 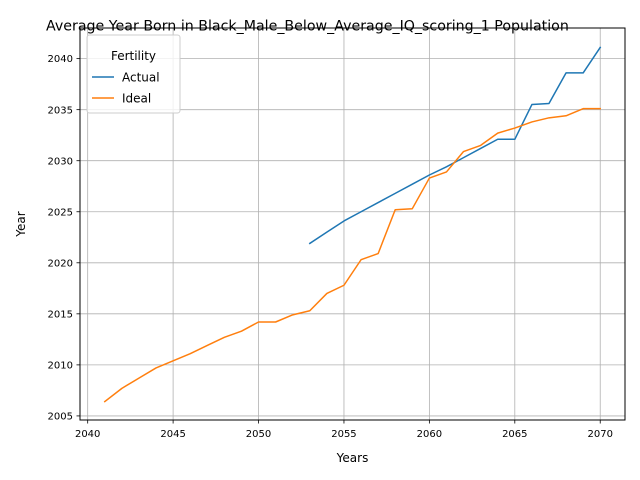 I want to click on y-tick-label: 2020, so click(x=60, y=263).